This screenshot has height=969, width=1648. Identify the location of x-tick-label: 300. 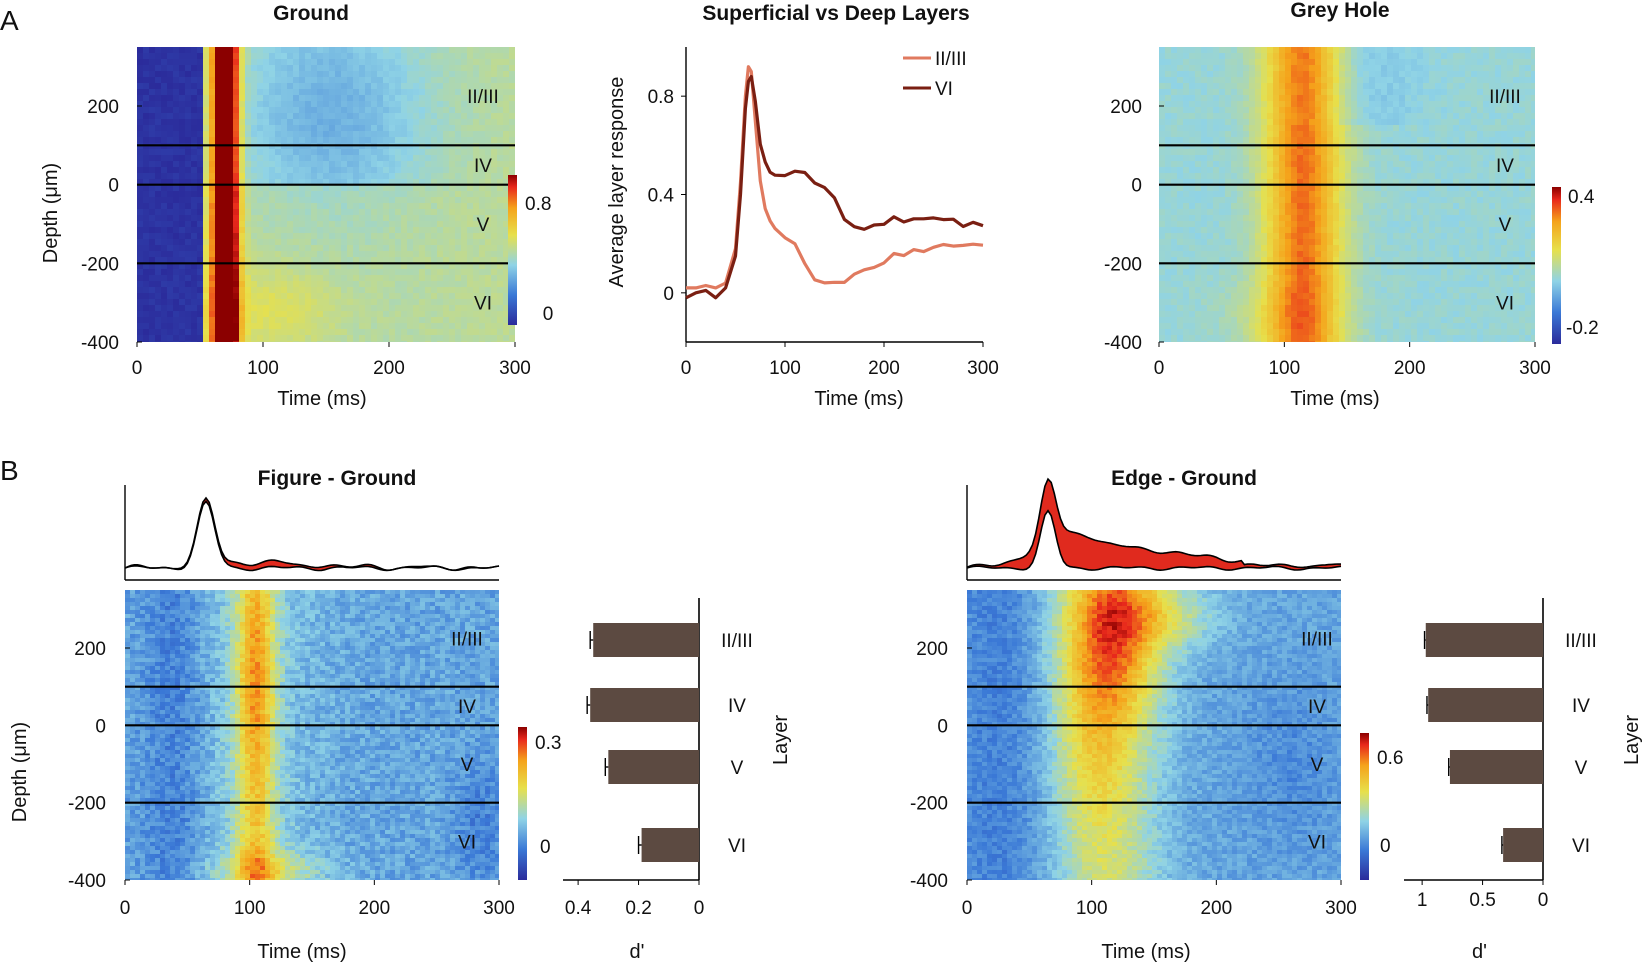
(983, 368).